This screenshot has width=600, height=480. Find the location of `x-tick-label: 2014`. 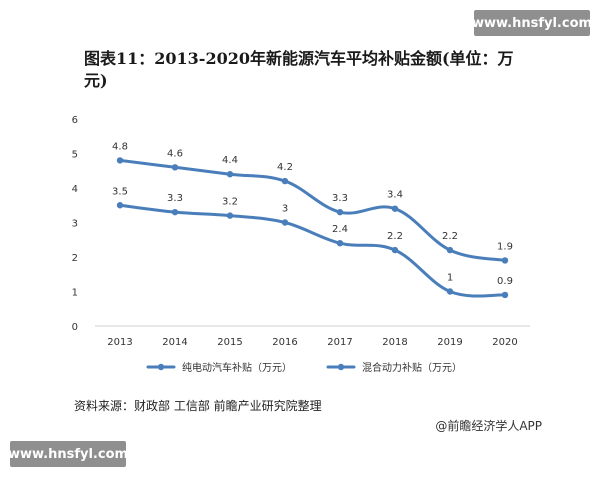

x-tick-label: 2014 is located at coordinates (174, 342).